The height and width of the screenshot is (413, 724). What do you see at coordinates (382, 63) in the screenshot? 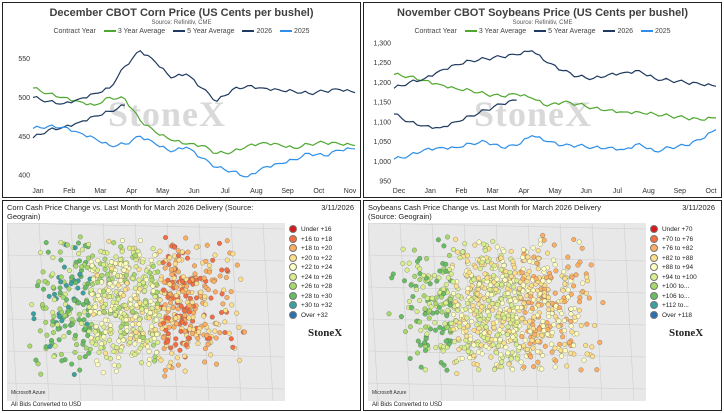
I see `y-tick-label: 1,250` at bounding box center [382, 63].